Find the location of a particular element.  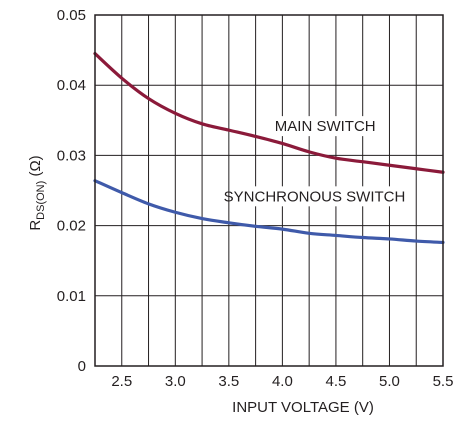

annotations: MAIN SWITCH SYNCHRONOUS SWITCH is located at coordinates (315, 161).